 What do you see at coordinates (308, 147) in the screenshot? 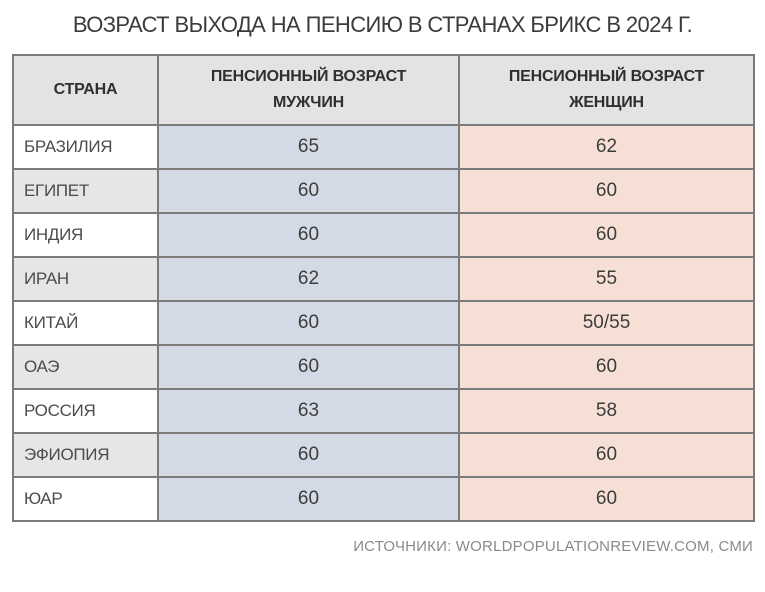
I see `men-age-cell: 65` at bounding box center [308, 147].